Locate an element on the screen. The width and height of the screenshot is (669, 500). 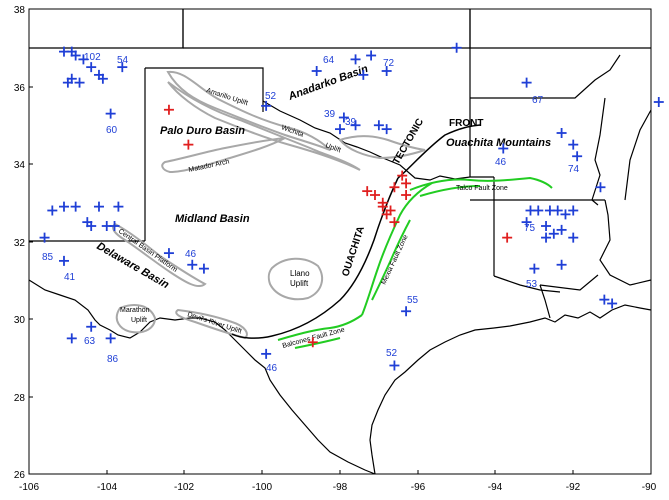
station-number: 39 is located at coordinates (351, 122).